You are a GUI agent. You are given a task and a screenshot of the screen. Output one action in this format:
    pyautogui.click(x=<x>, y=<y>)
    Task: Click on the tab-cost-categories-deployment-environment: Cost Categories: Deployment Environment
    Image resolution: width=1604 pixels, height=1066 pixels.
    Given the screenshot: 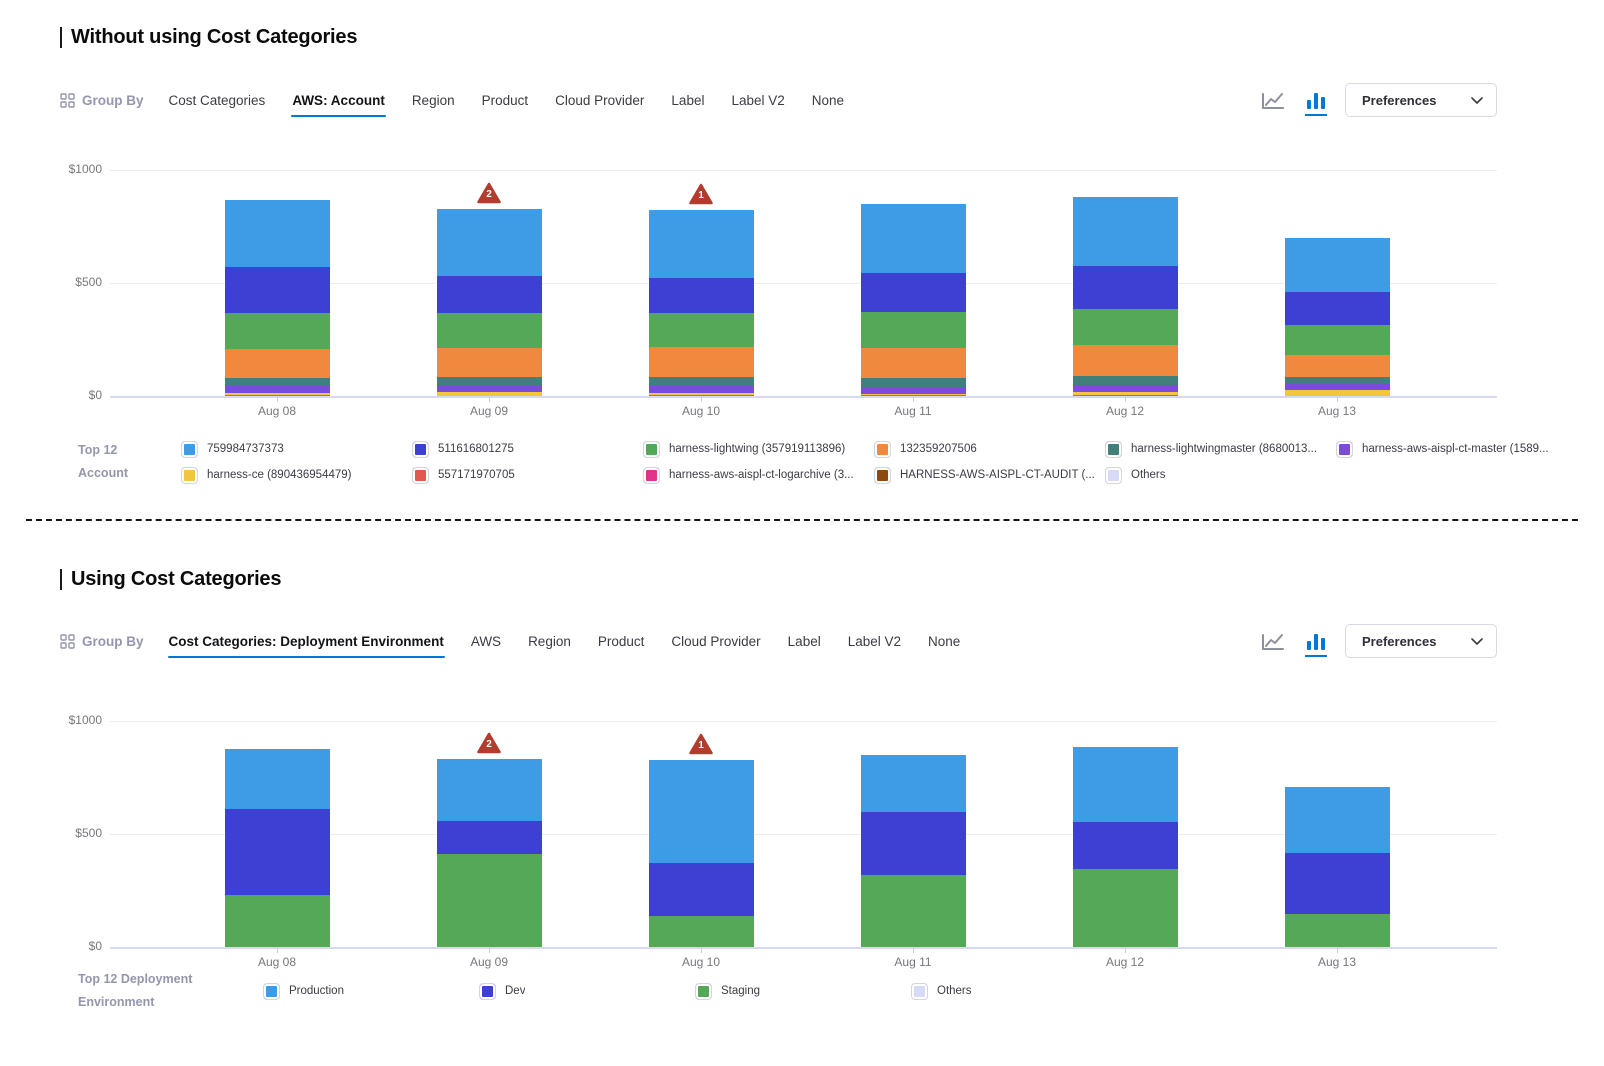 What is the action you would take?
    pyautogui.click(x=306, y=645)
    